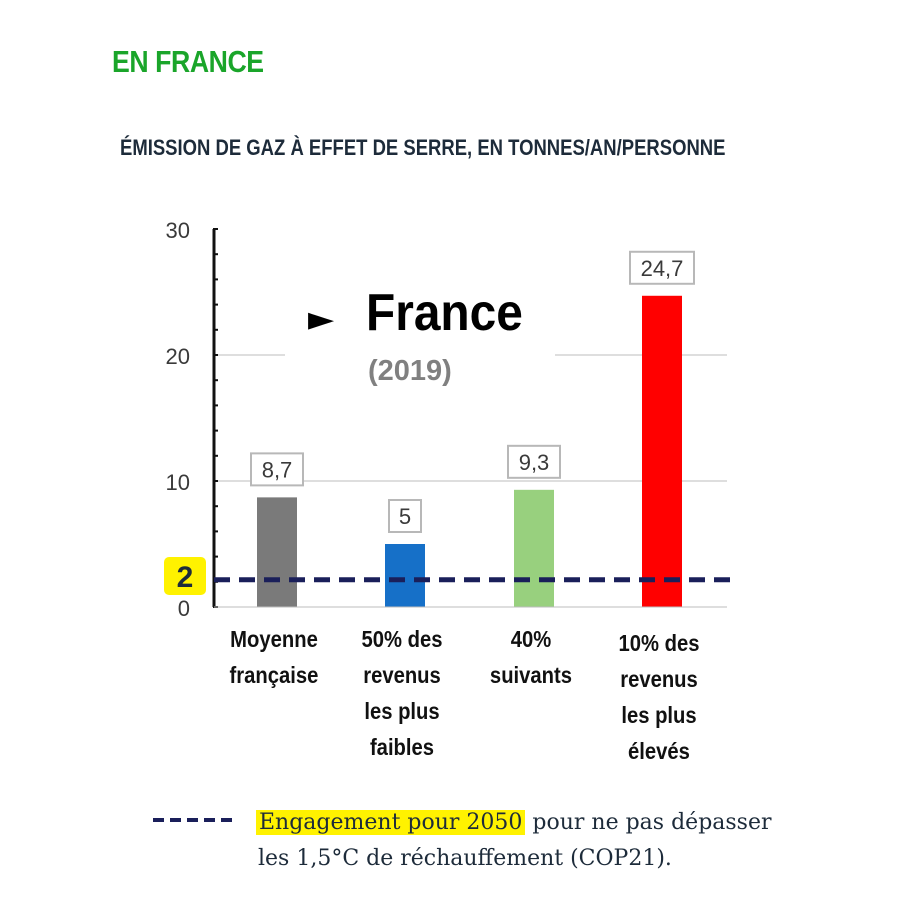  I want to click on annotation-title: France, so click(444, 312).